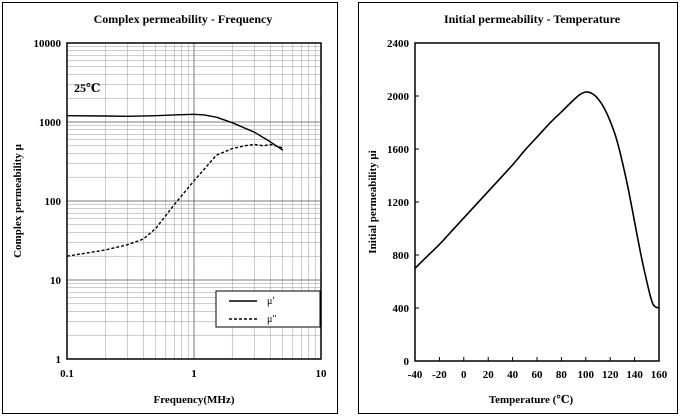 The height and width of the screenshot is (417, 681). I want to click on series-line-solid, so click(175, 132).